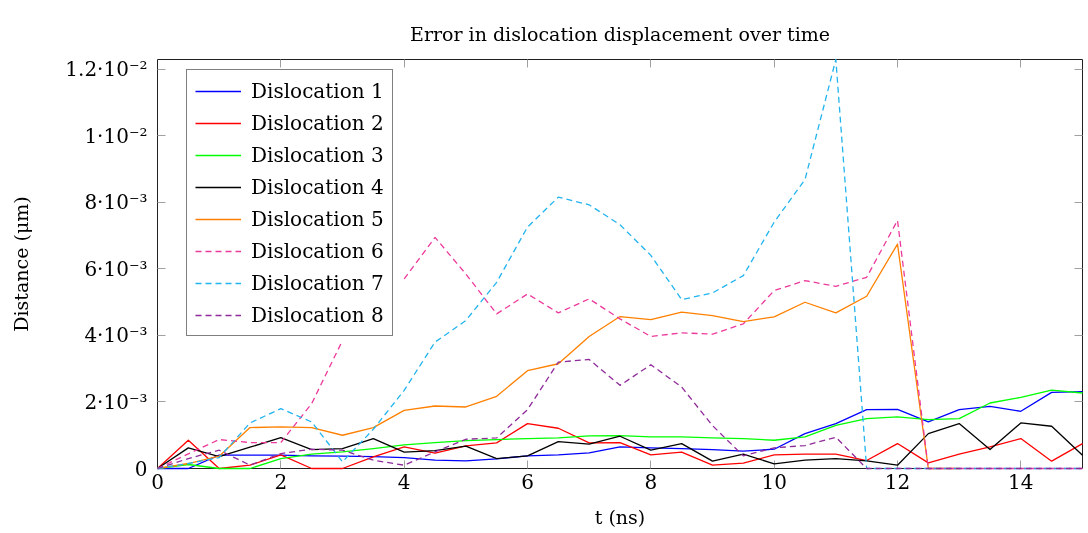  Describe the element at coordinates (317, 282) in the screenshot. I see `legend-label: Dislocation 7` at that location.